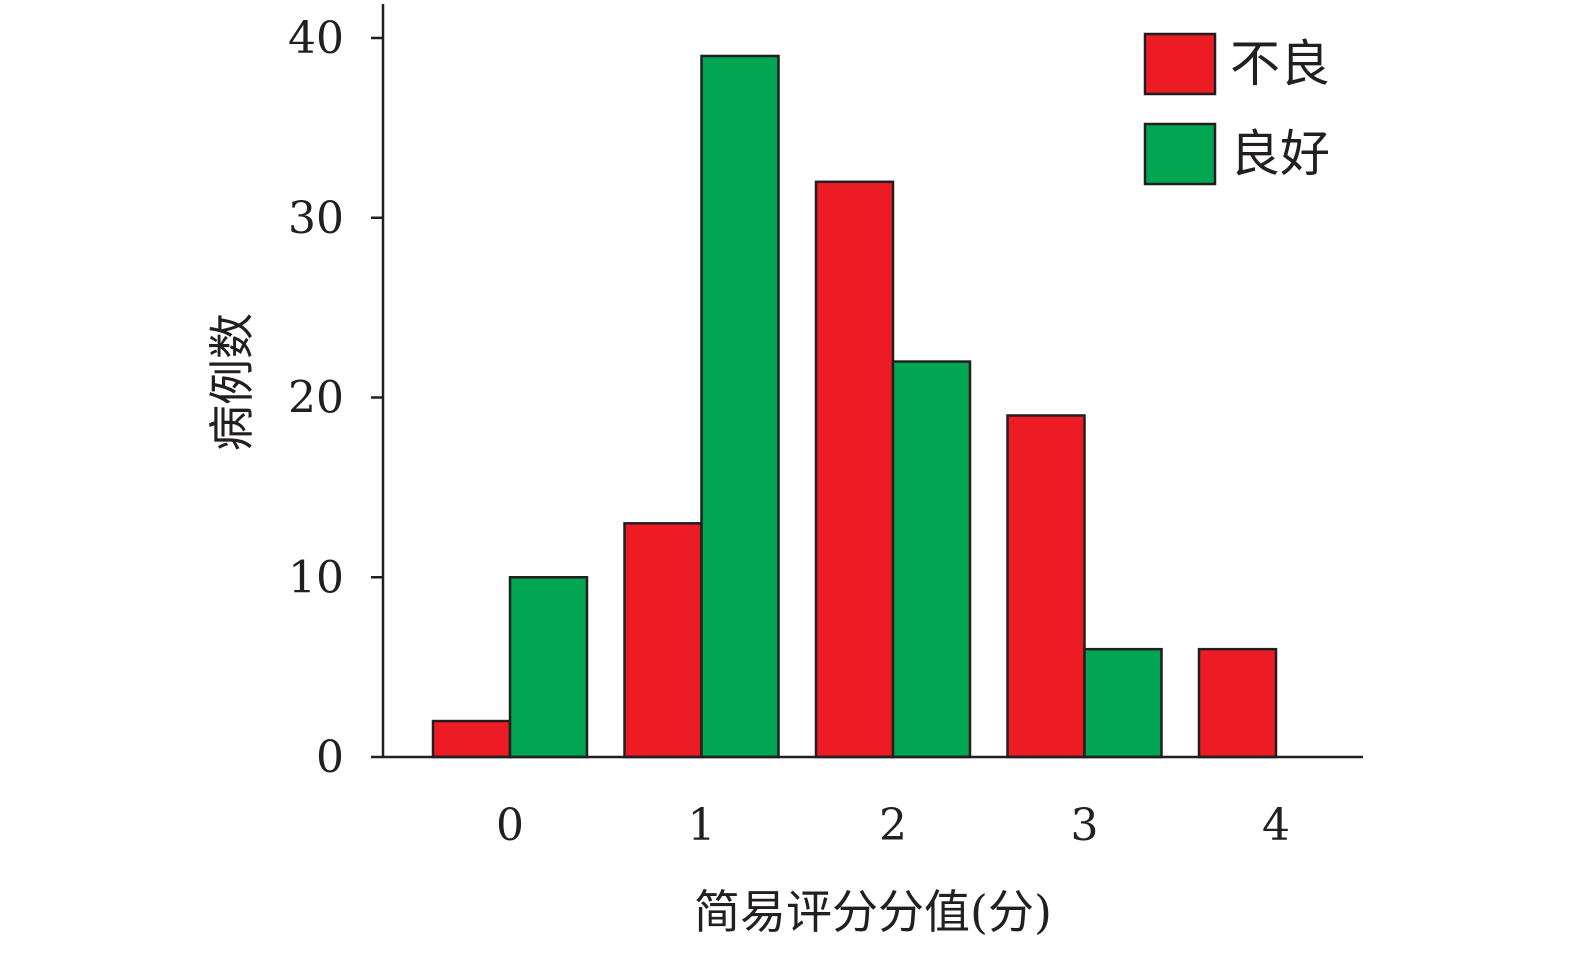  I want to click on legend-label: 不良, so click(1280, 64).